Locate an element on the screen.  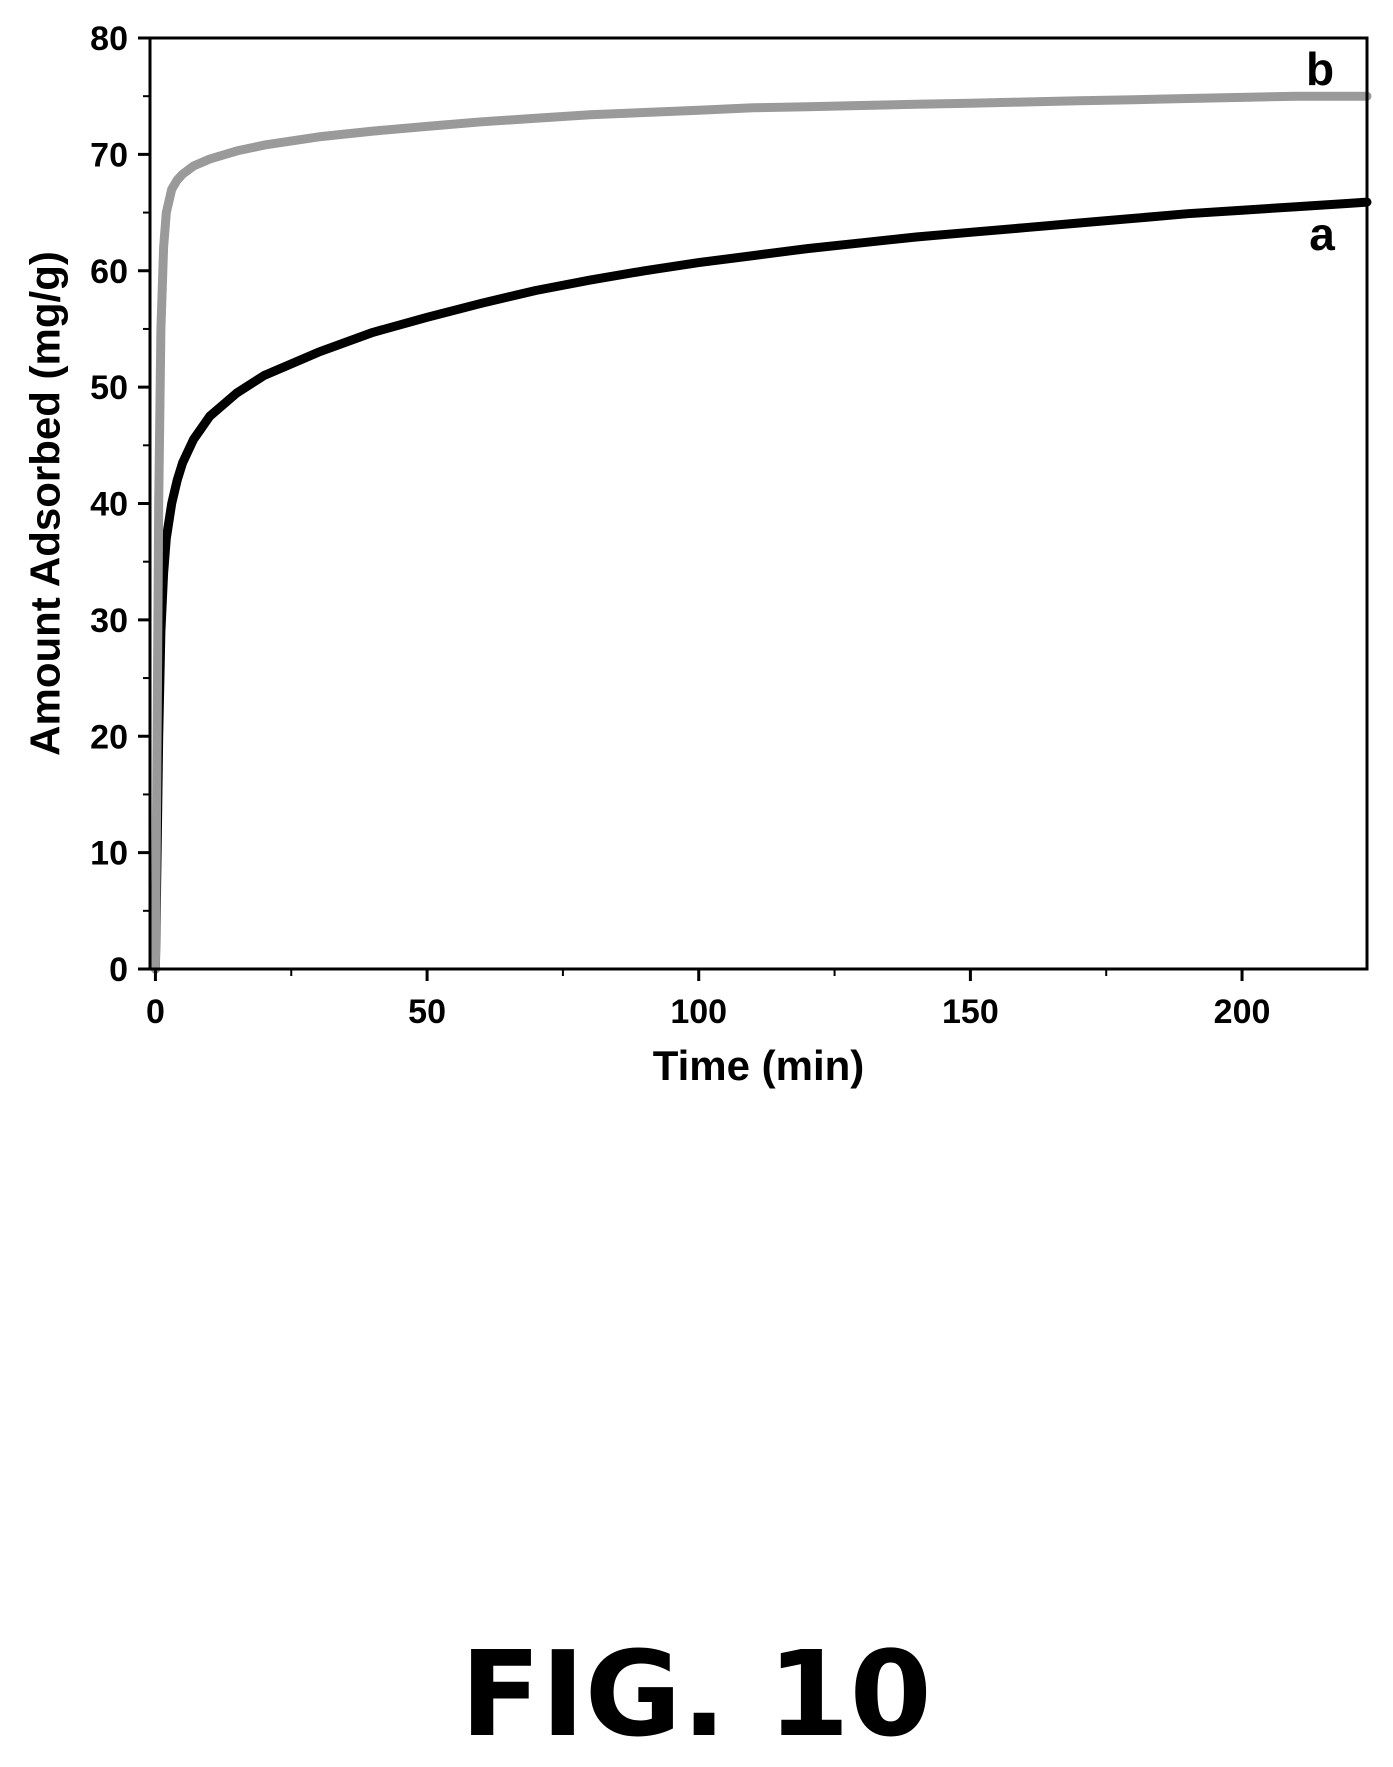
x-tick-label: 50 is located at coordinates (427, 1012).